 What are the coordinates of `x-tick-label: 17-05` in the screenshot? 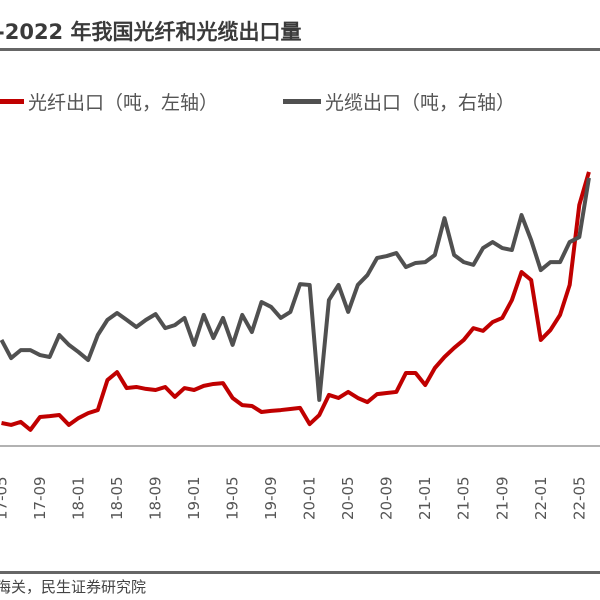 It's located at (5, 498).